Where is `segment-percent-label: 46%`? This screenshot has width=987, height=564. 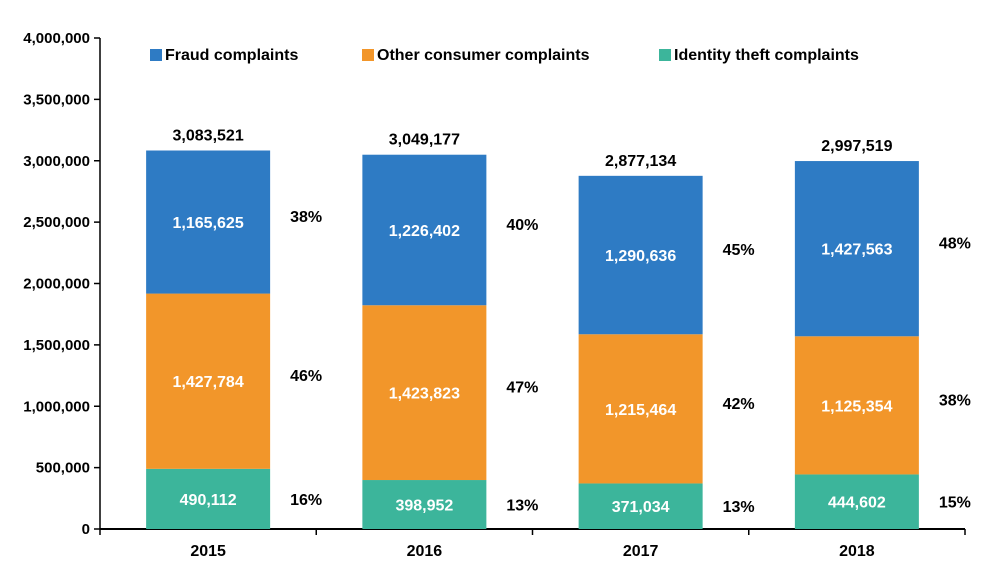 segment-percent-label: 46% is located at coordinates (306, 376).